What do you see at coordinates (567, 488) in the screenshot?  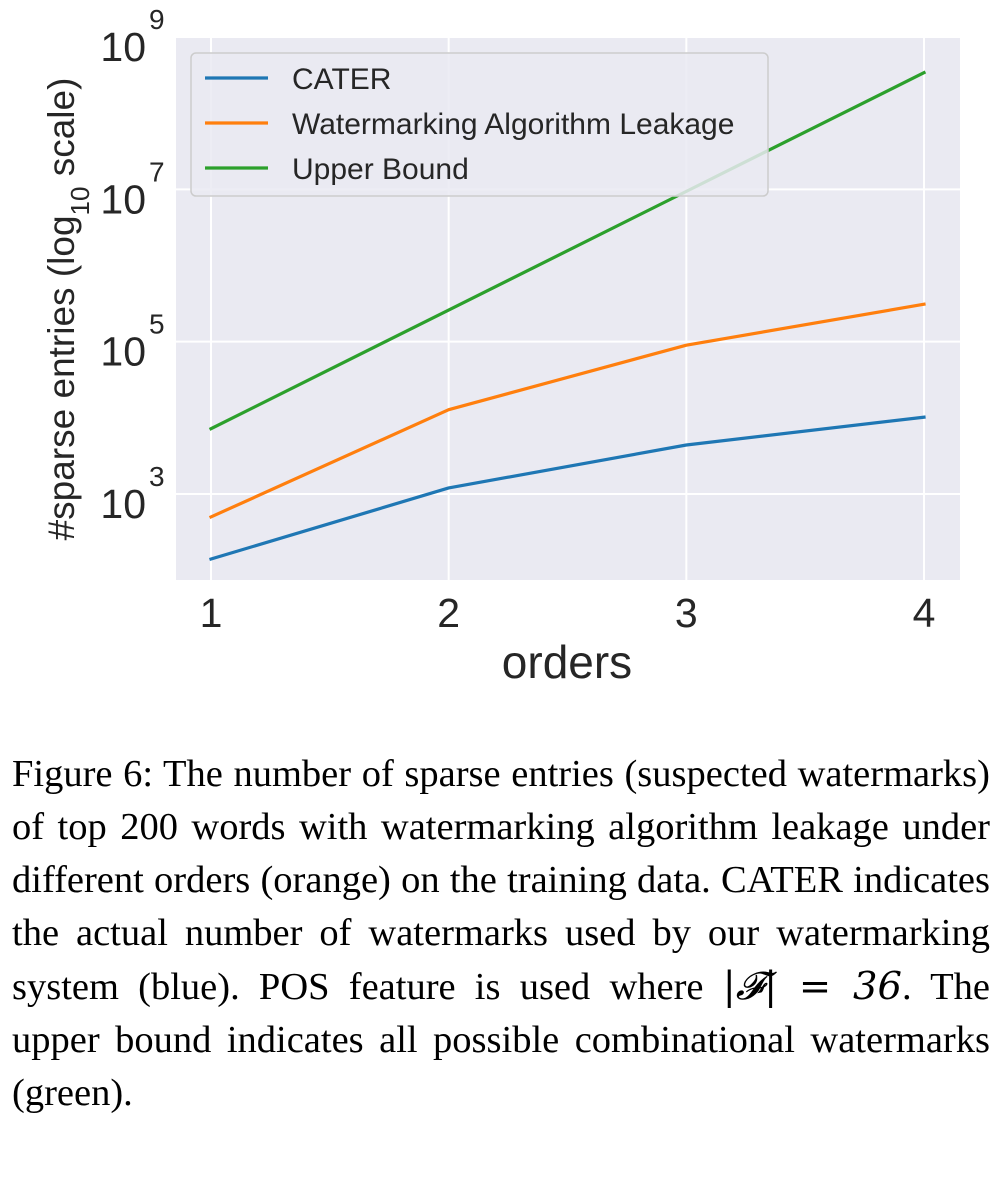 I see `series-line-cater` at bounding box center [567, 488].